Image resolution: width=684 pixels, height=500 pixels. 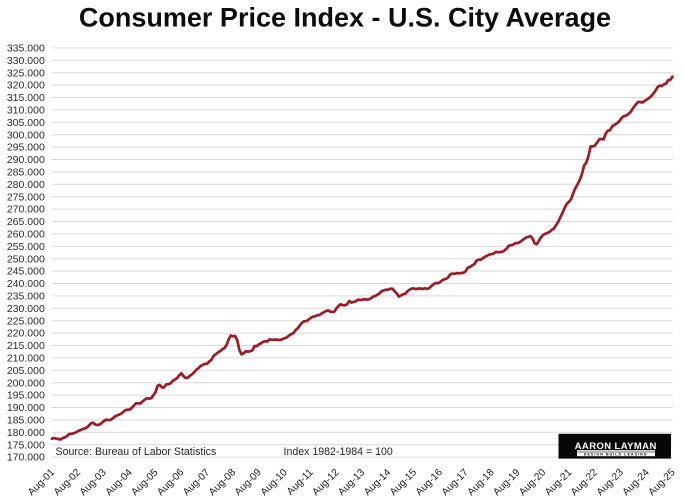 What do you see at coordinates (26, 433) in the screenshot?
I see `svg-text: 180.000` at bounding box center [26, 433].